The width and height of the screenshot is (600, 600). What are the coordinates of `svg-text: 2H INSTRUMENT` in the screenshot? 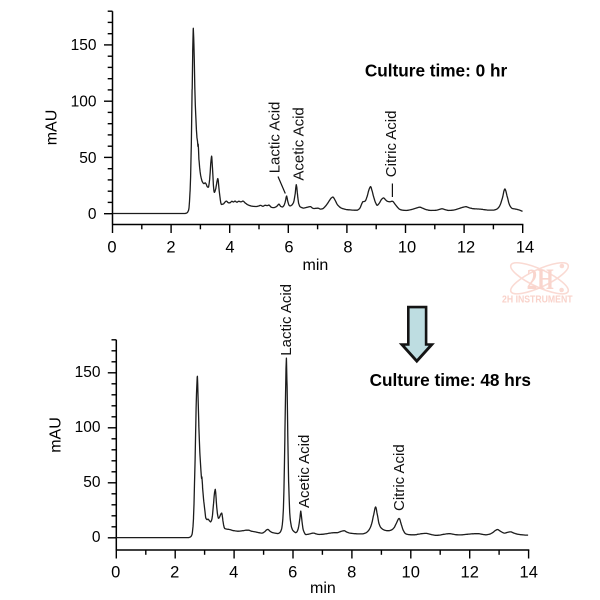 It's located at (537, 299).